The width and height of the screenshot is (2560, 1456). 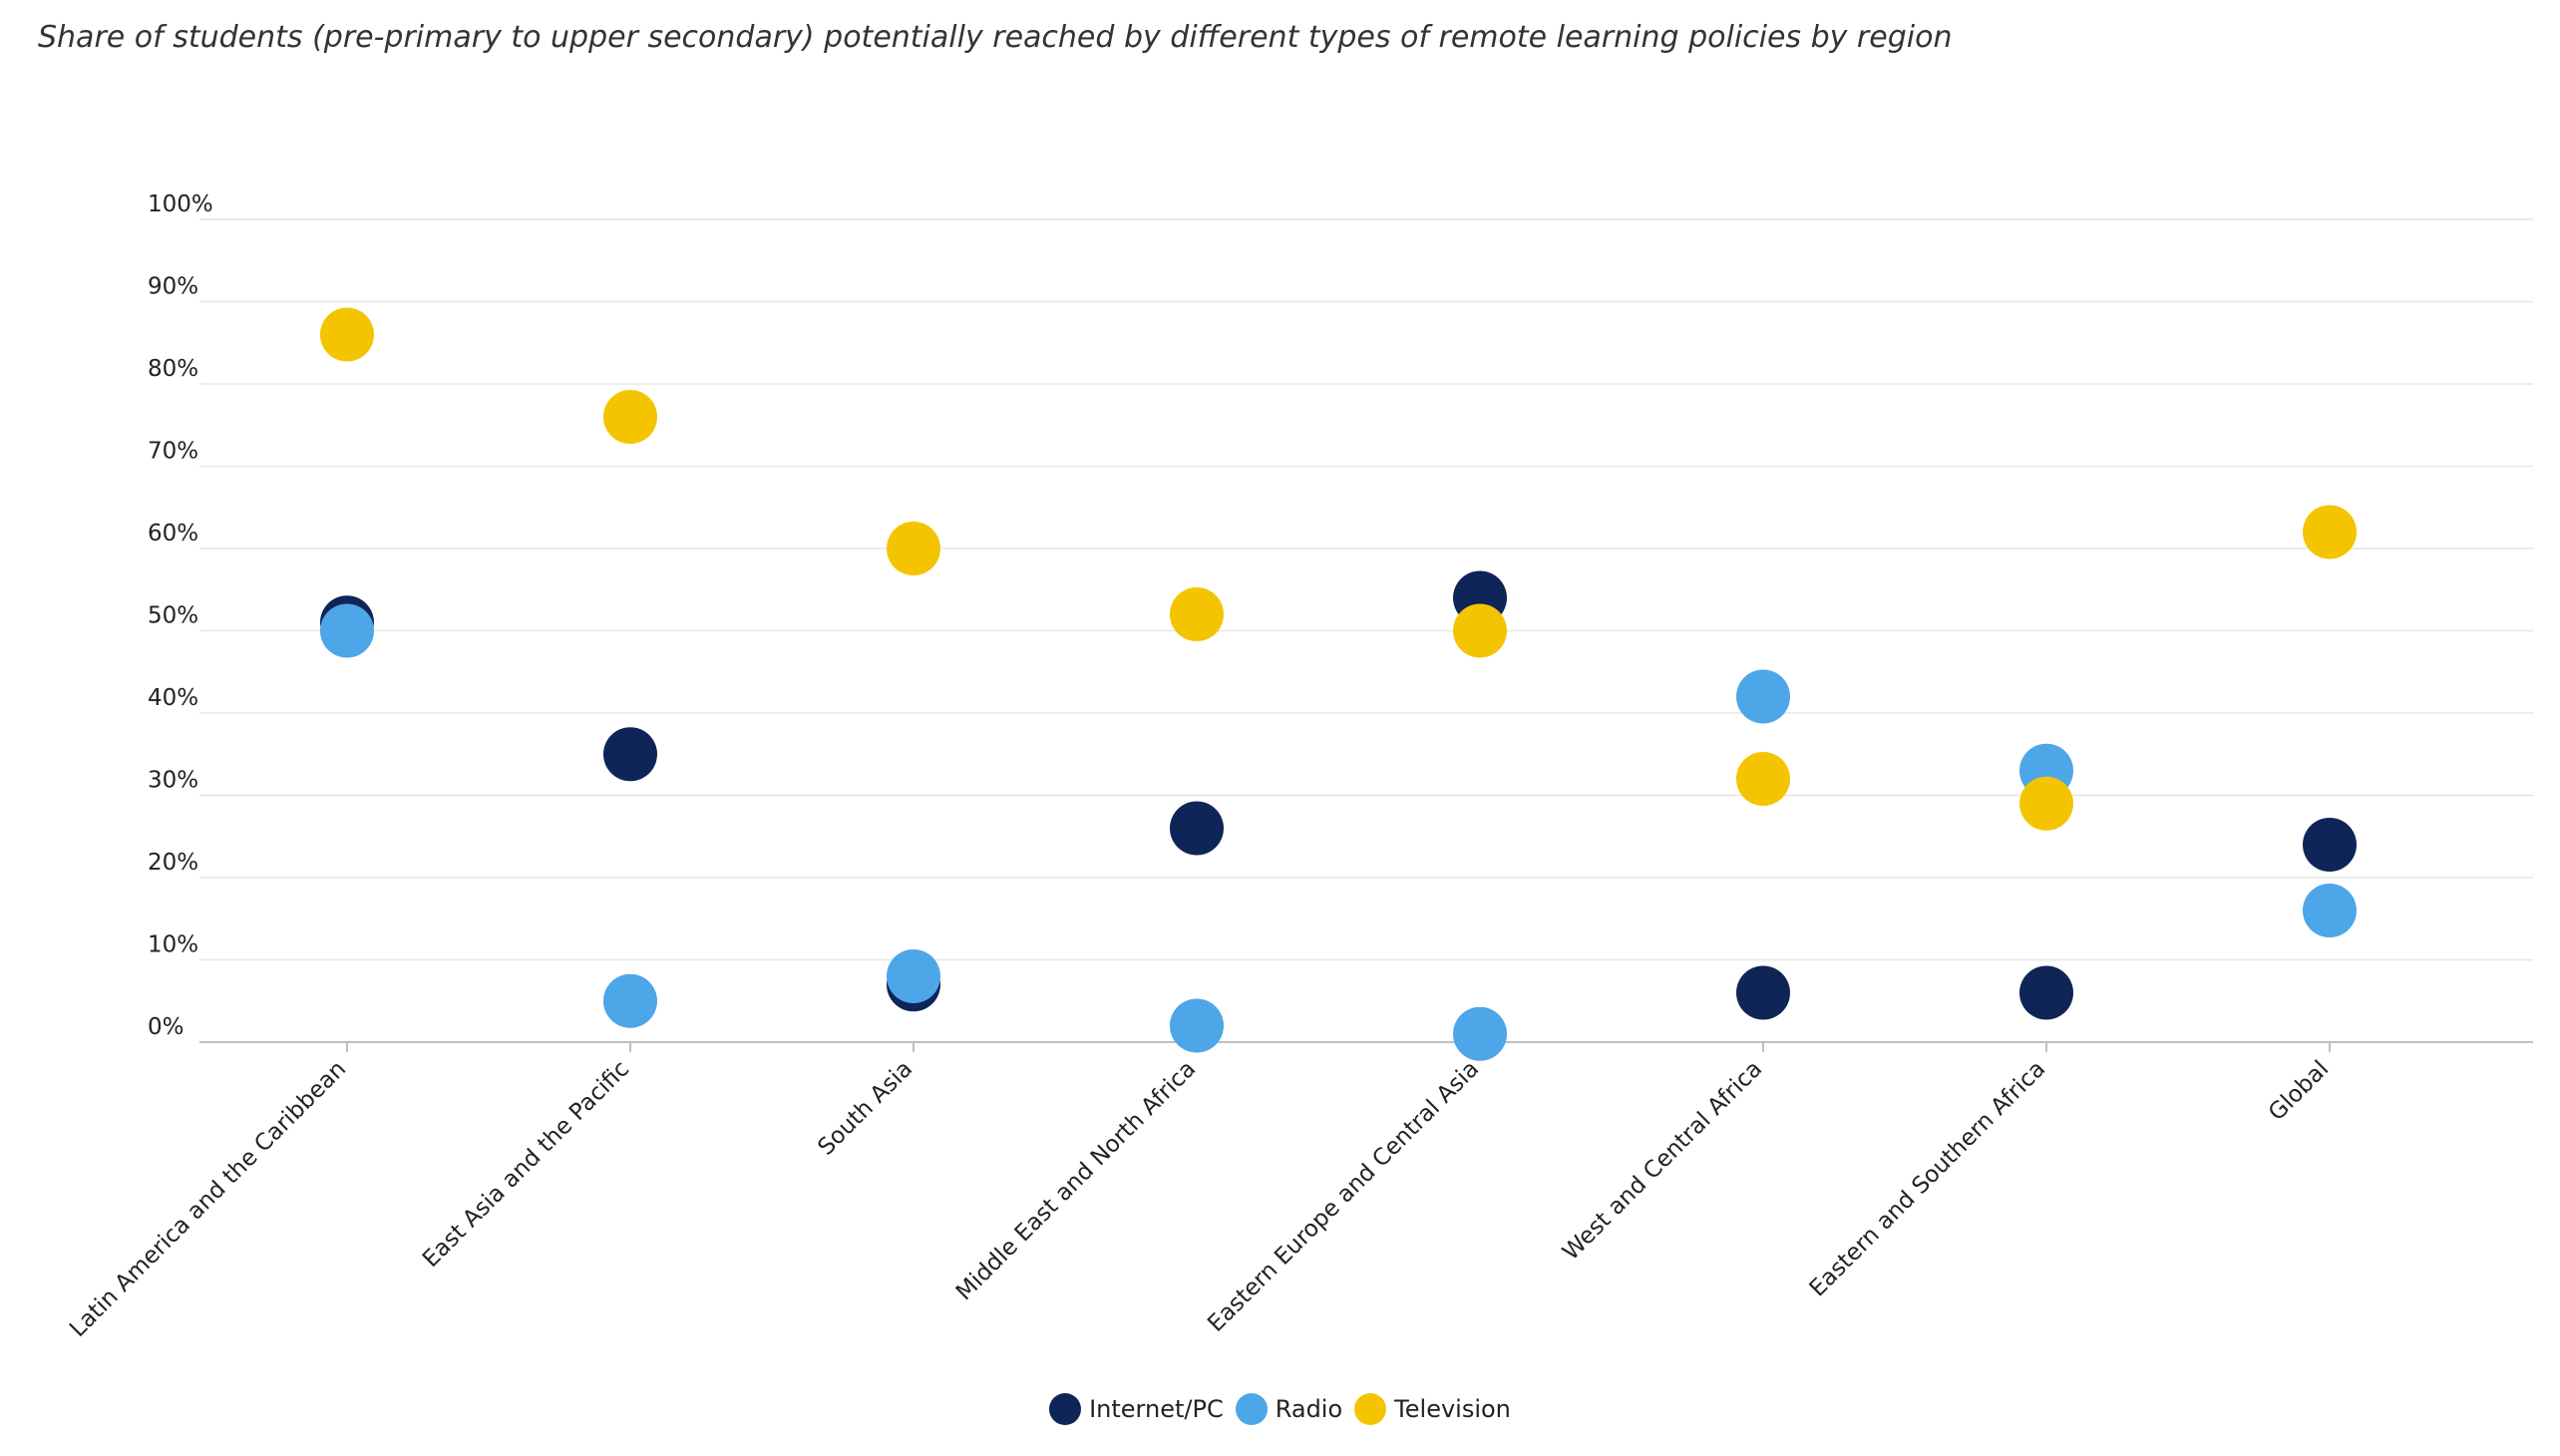 What do you see at coordinates (1156, 1409) in the screenshot?
I see `legend-label: Internet/PC` at bounding box center [1156, 1409].